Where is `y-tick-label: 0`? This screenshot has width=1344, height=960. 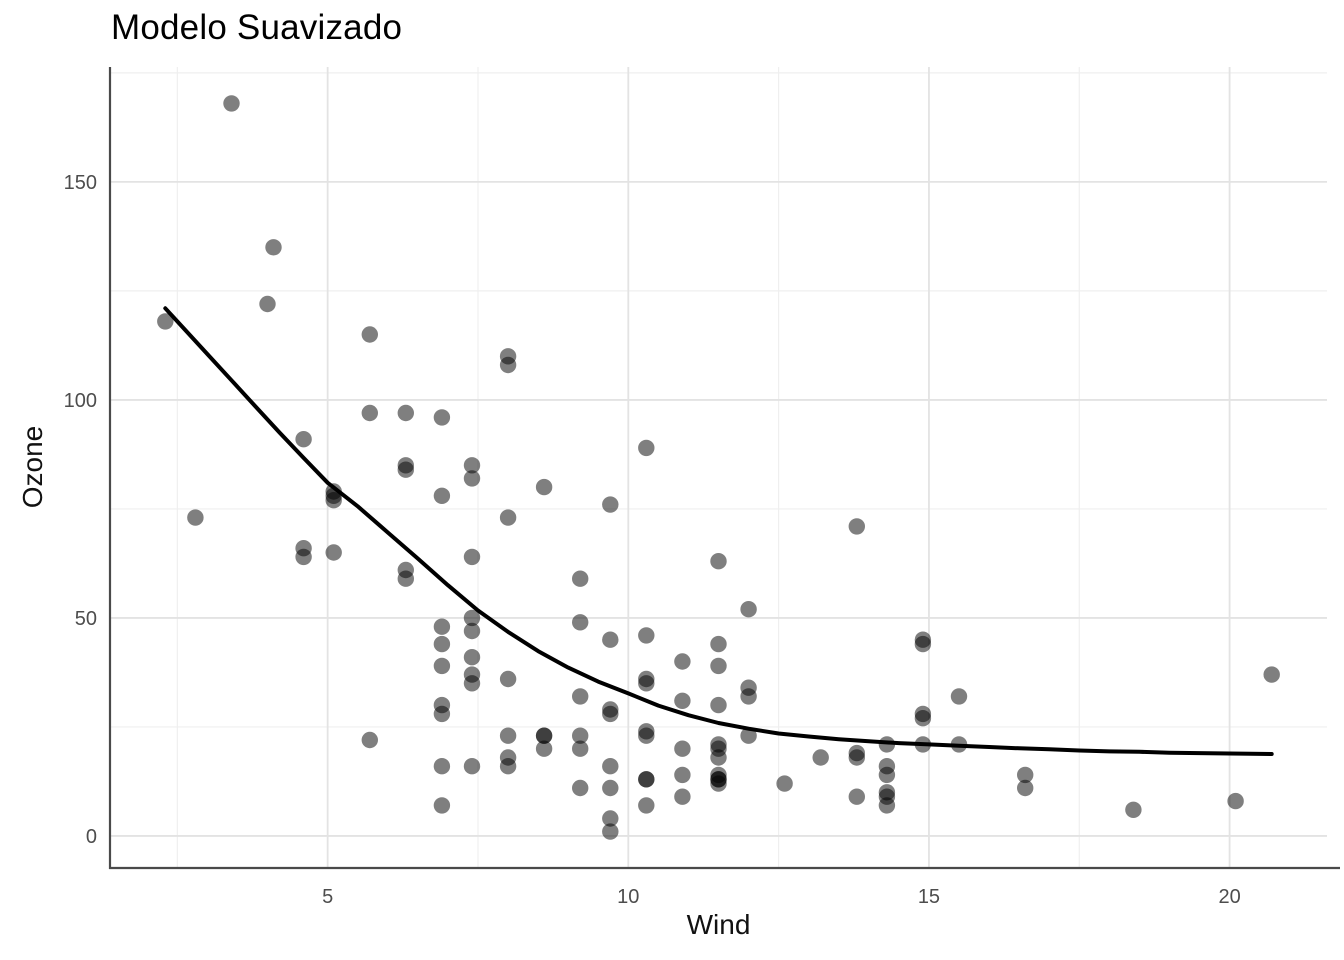 y-tick-label: 0 is located at coordinates (91, 837).